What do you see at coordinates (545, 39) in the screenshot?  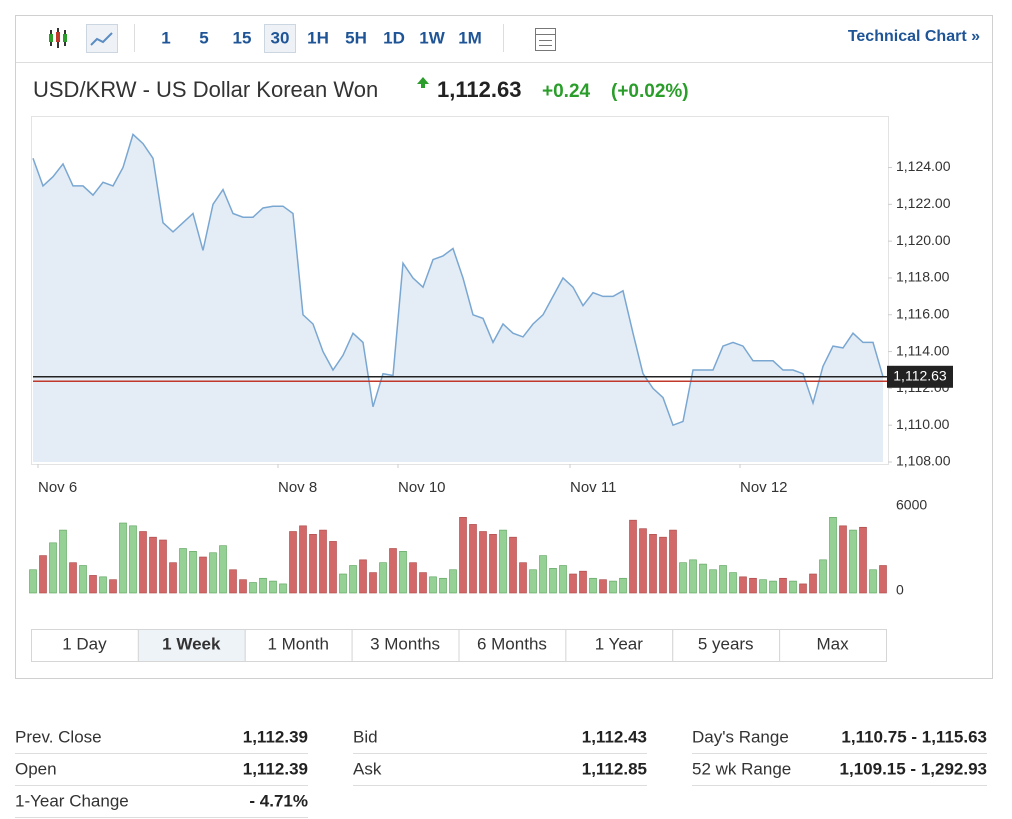 I see `table-icon` at bounding box center [545, 39].